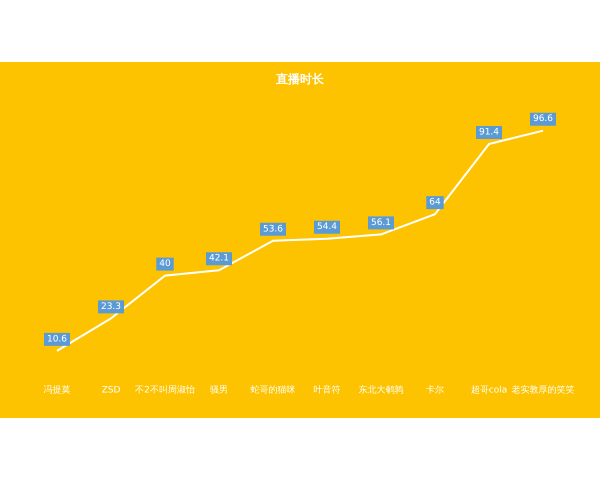 The height and width of the screenshot is (480, 600). I want to click on data-label: 23.3, so click(111, 307).